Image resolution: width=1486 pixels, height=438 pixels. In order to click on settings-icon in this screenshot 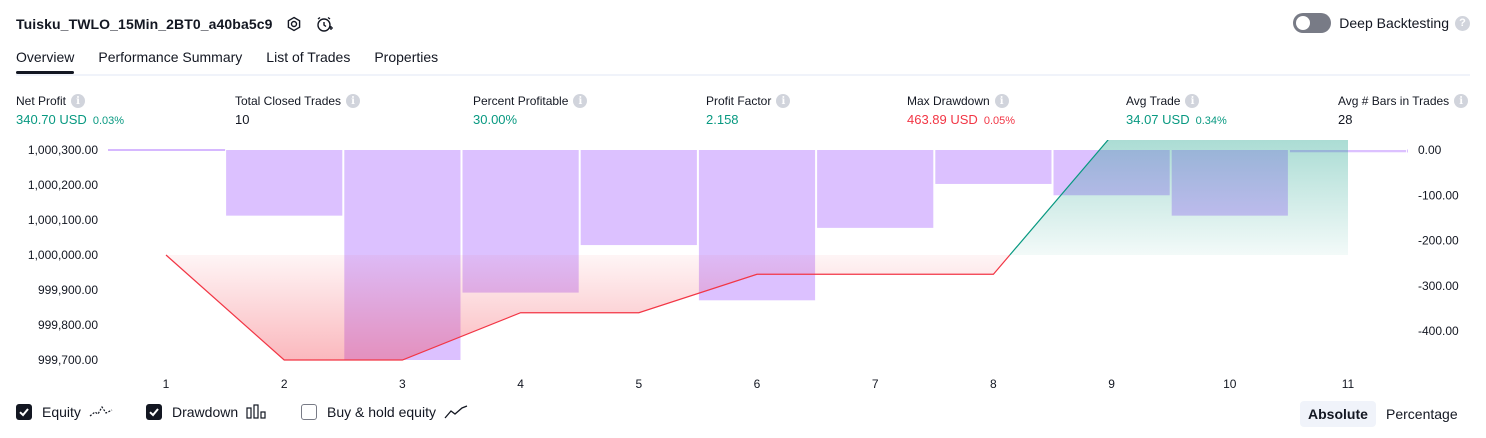, I will do `click(294, 24)`.